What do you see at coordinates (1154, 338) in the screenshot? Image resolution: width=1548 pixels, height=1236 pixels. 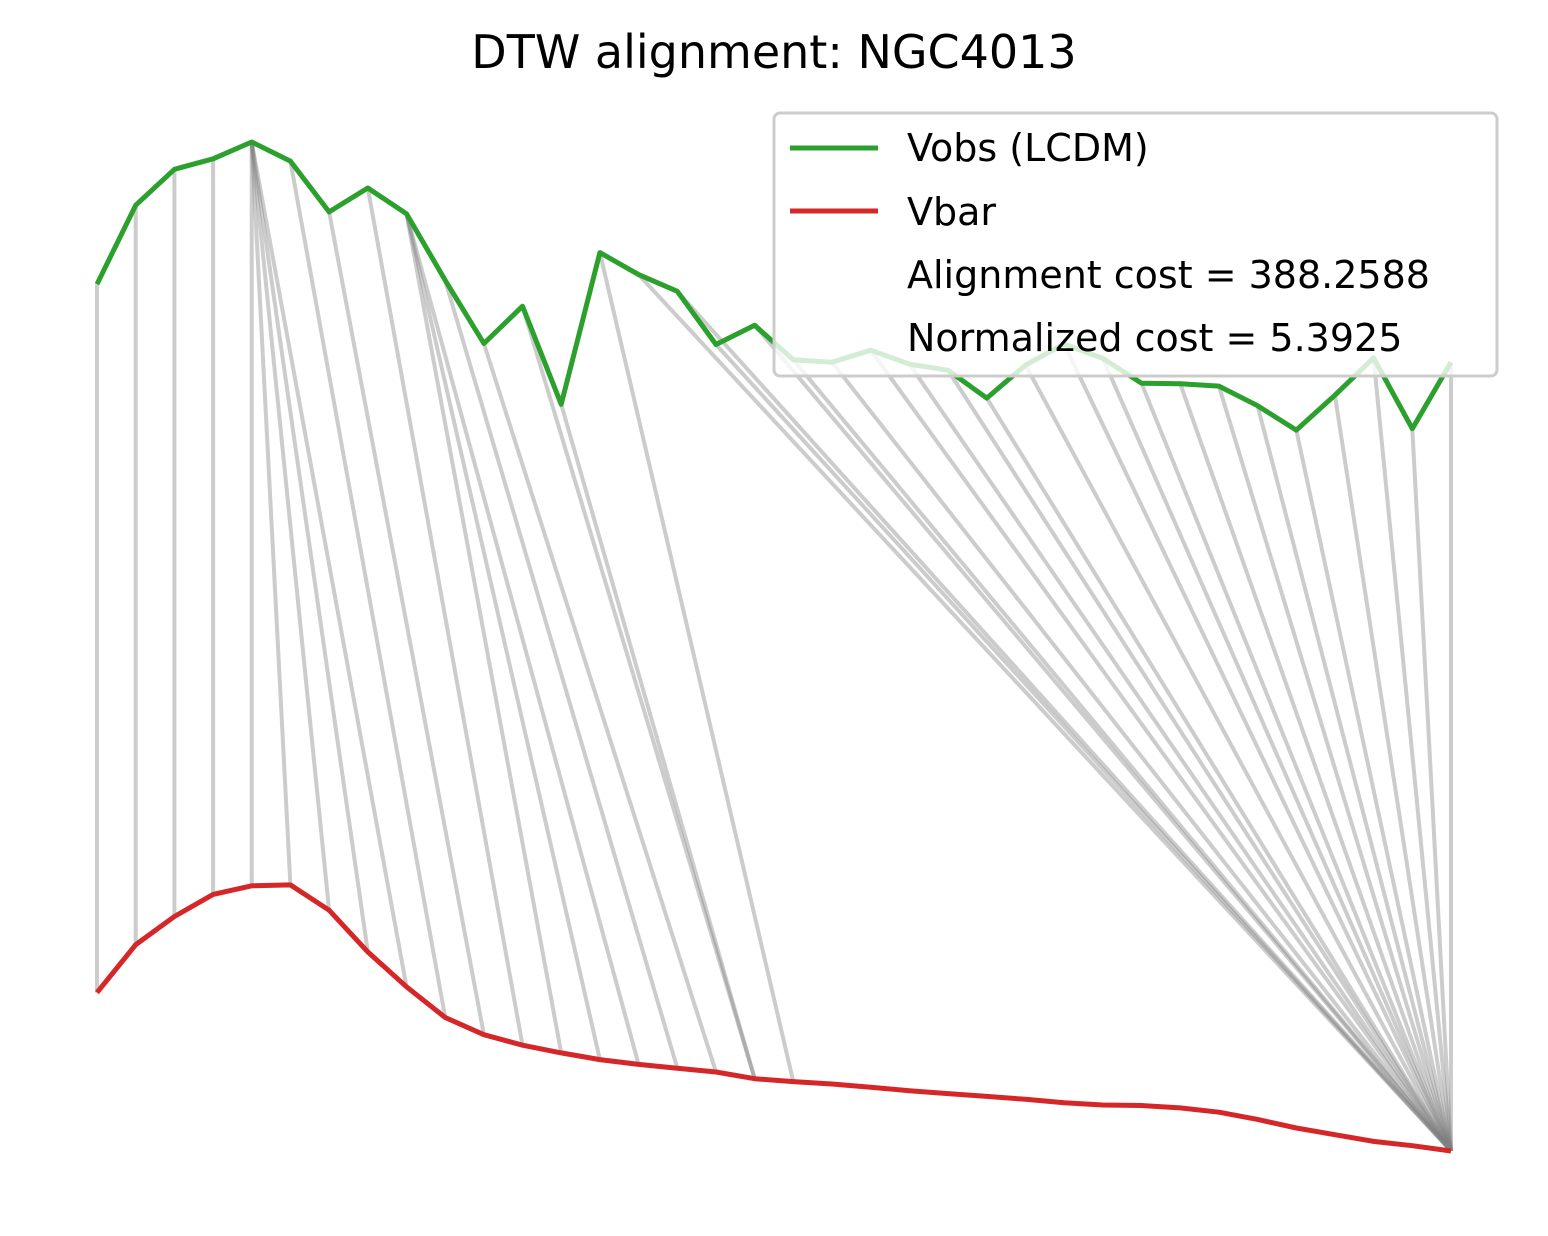 I see `legend-note-normalized-cost: Normalized cost = 5.3925` at bounding box center [1154, 338].